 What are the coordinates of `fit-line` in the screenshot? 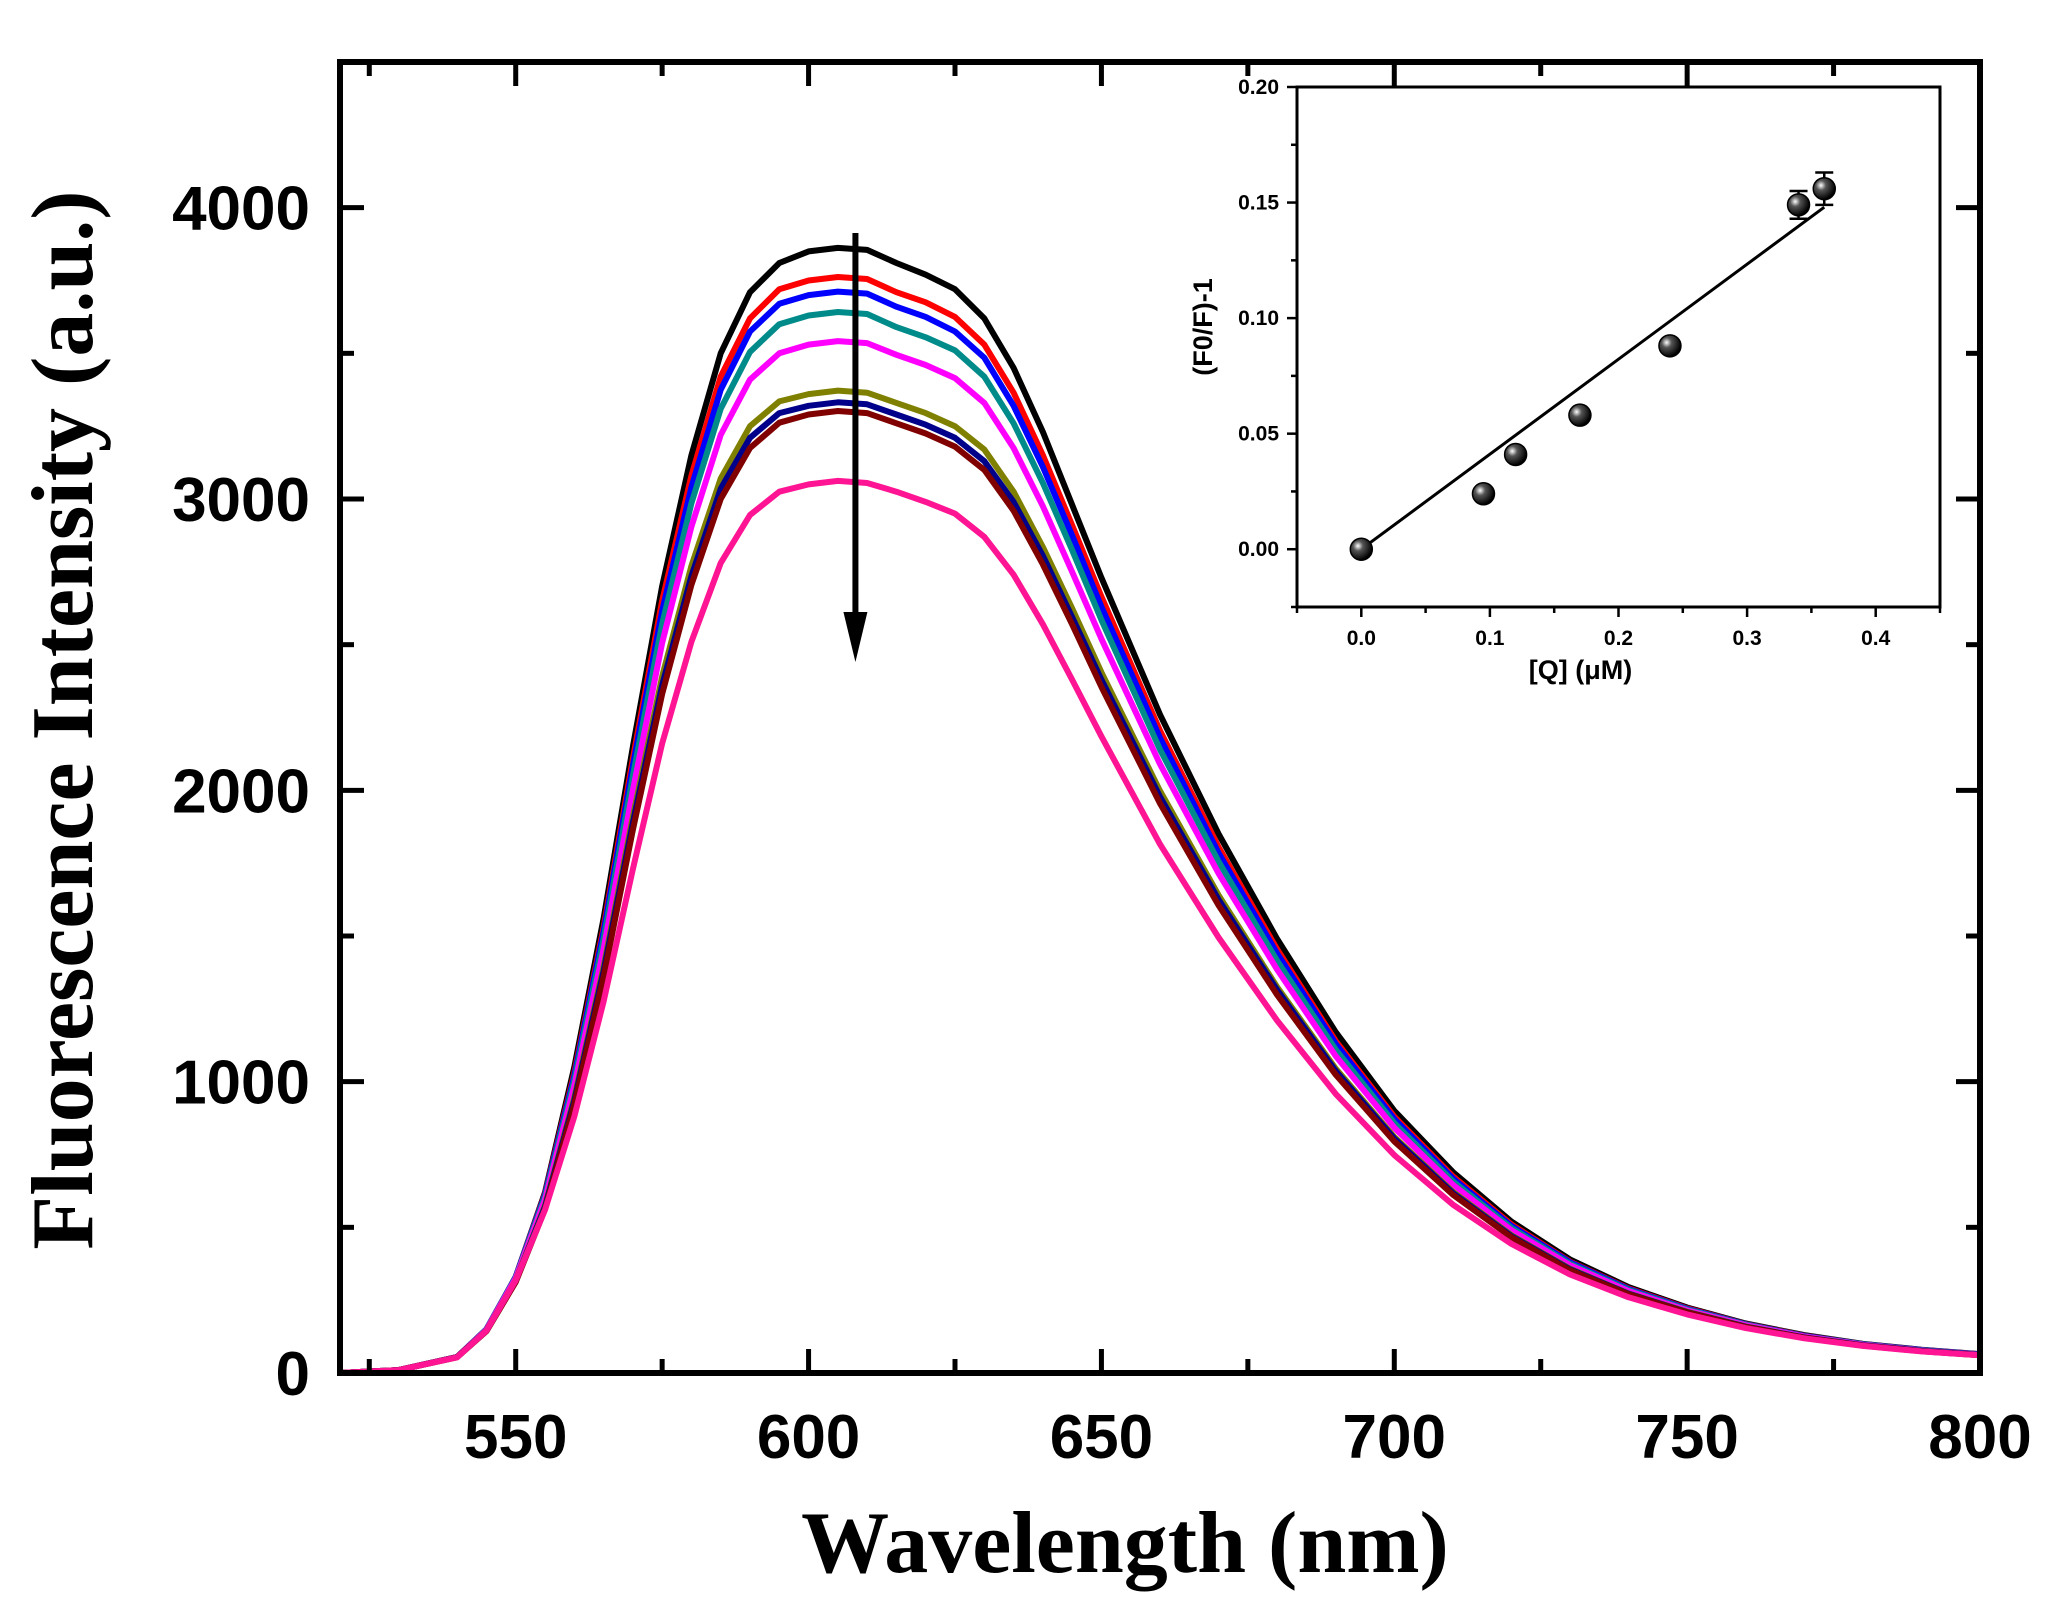 It's located at (1593, 378).